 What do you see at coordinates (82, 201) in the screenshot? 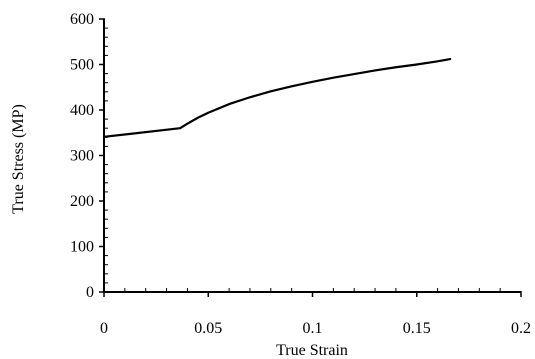
I see `y-tick-label: 200` at bounding box center [82, 201].